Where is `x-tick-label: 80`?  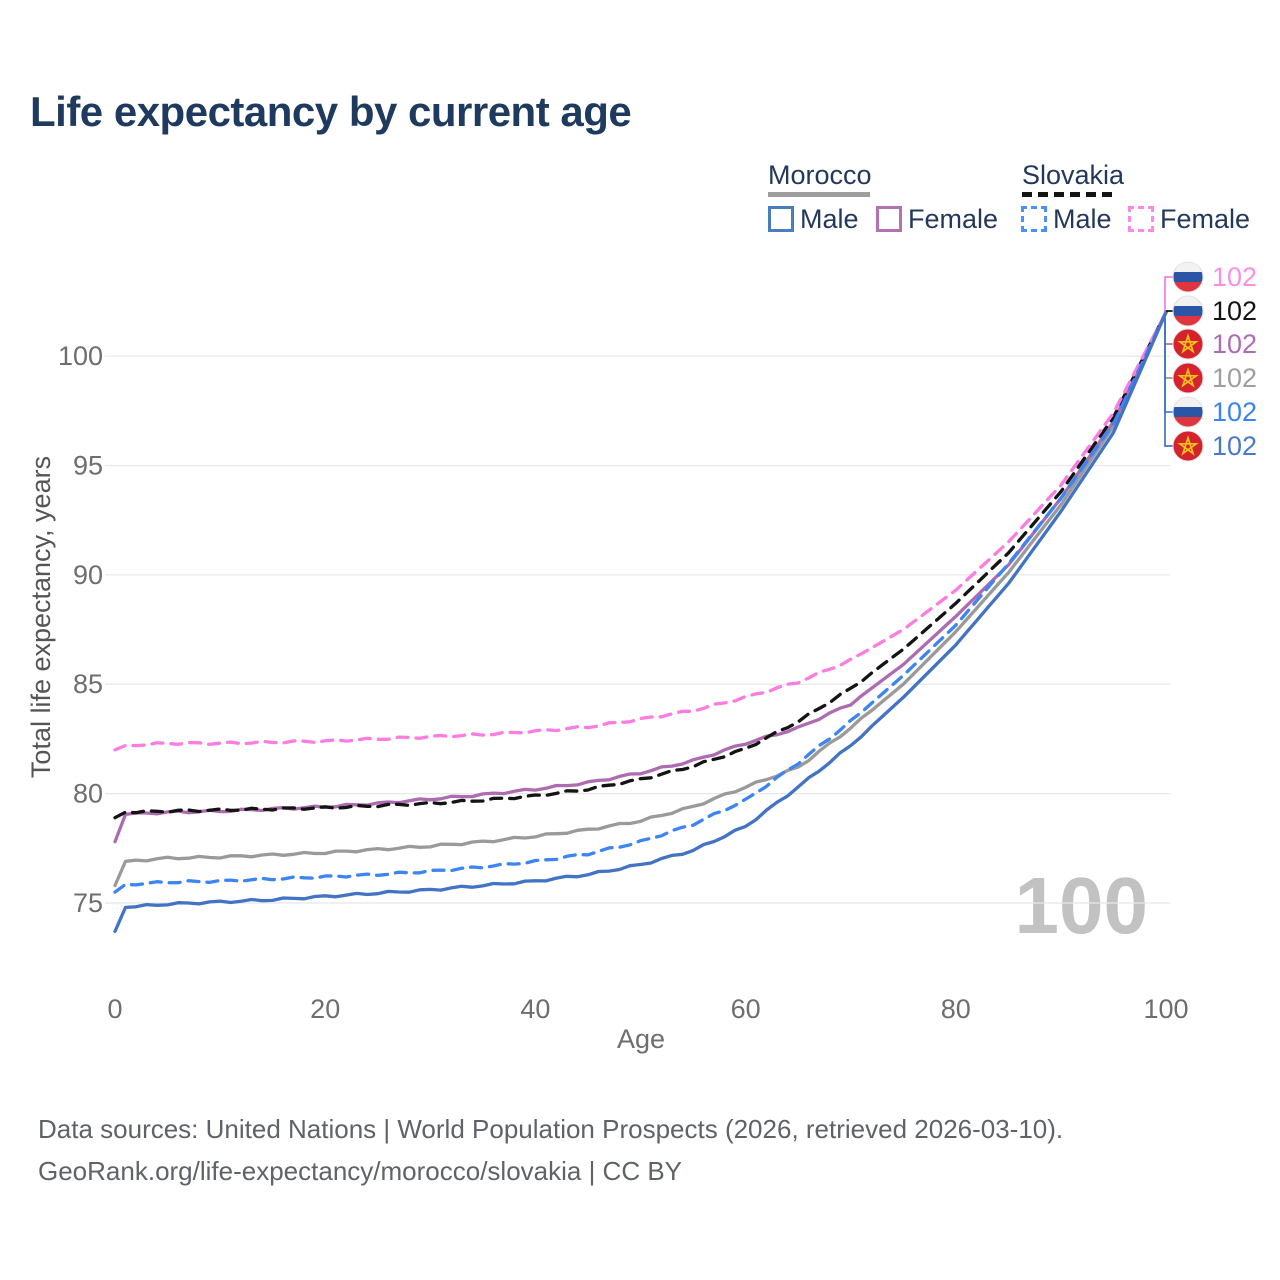 x-tick-label: 80 is located at coordinates (956, 1009).